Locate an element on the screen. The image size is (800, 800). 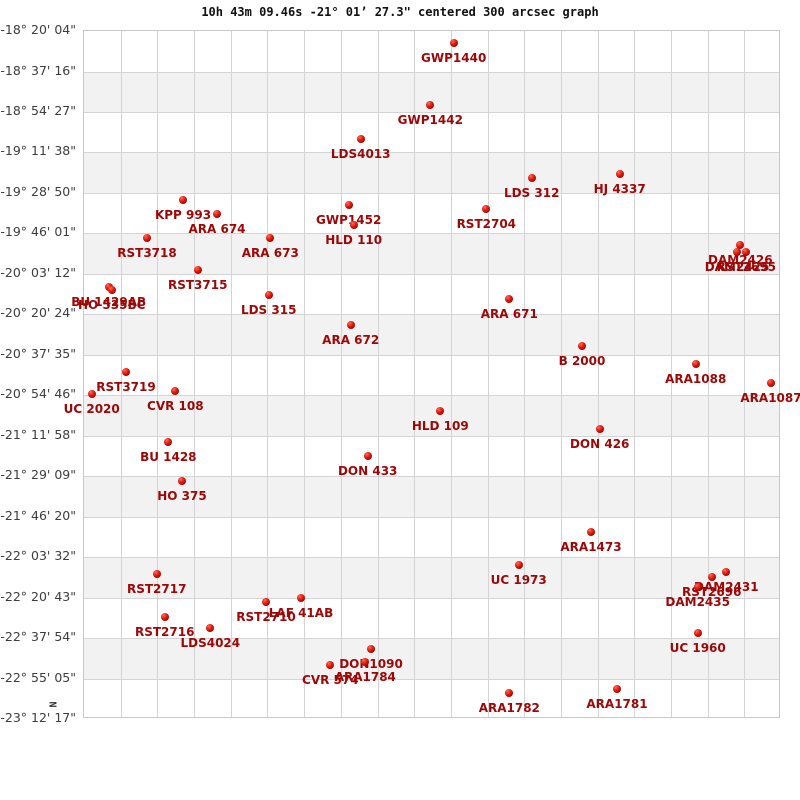
y-axis-tick-label: -22° 20' 43" is located at coordinates (38, 596).